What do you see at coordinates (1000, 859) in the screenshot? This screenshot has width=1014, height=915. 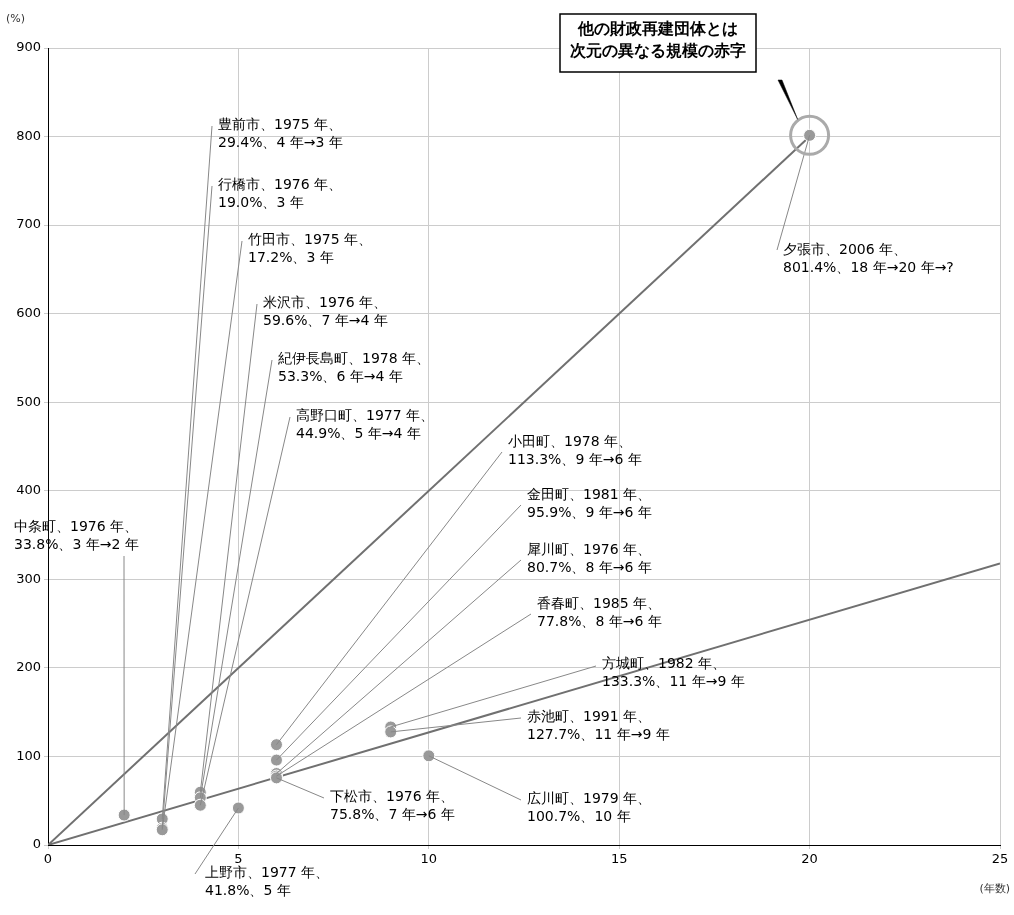 I see `x-tick-label: 25` at bounding box center [1000, 859].